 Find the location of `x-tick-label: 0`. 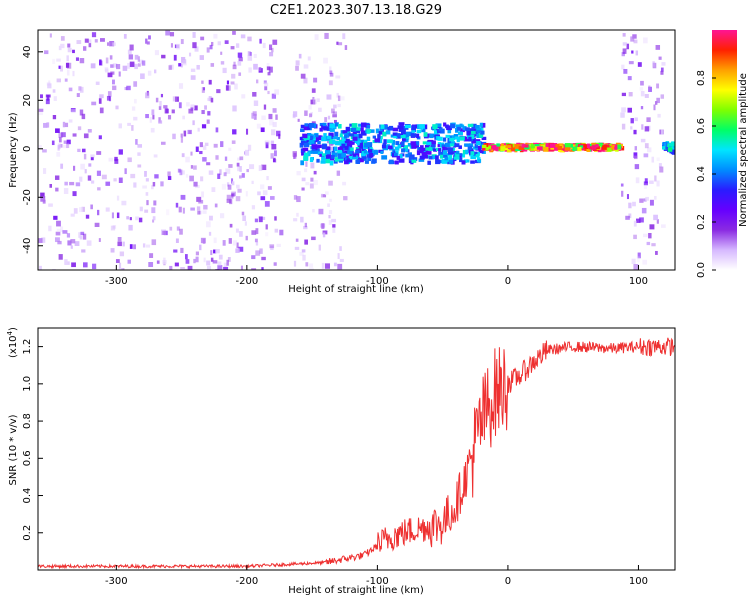

x-tick-label: 0 is located at coordinates (508, 581).